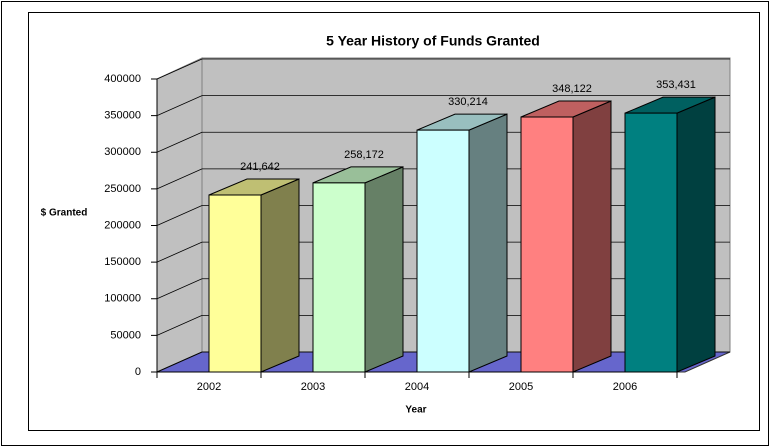  I want to click on data-label: 330,214, so click(468, 102).